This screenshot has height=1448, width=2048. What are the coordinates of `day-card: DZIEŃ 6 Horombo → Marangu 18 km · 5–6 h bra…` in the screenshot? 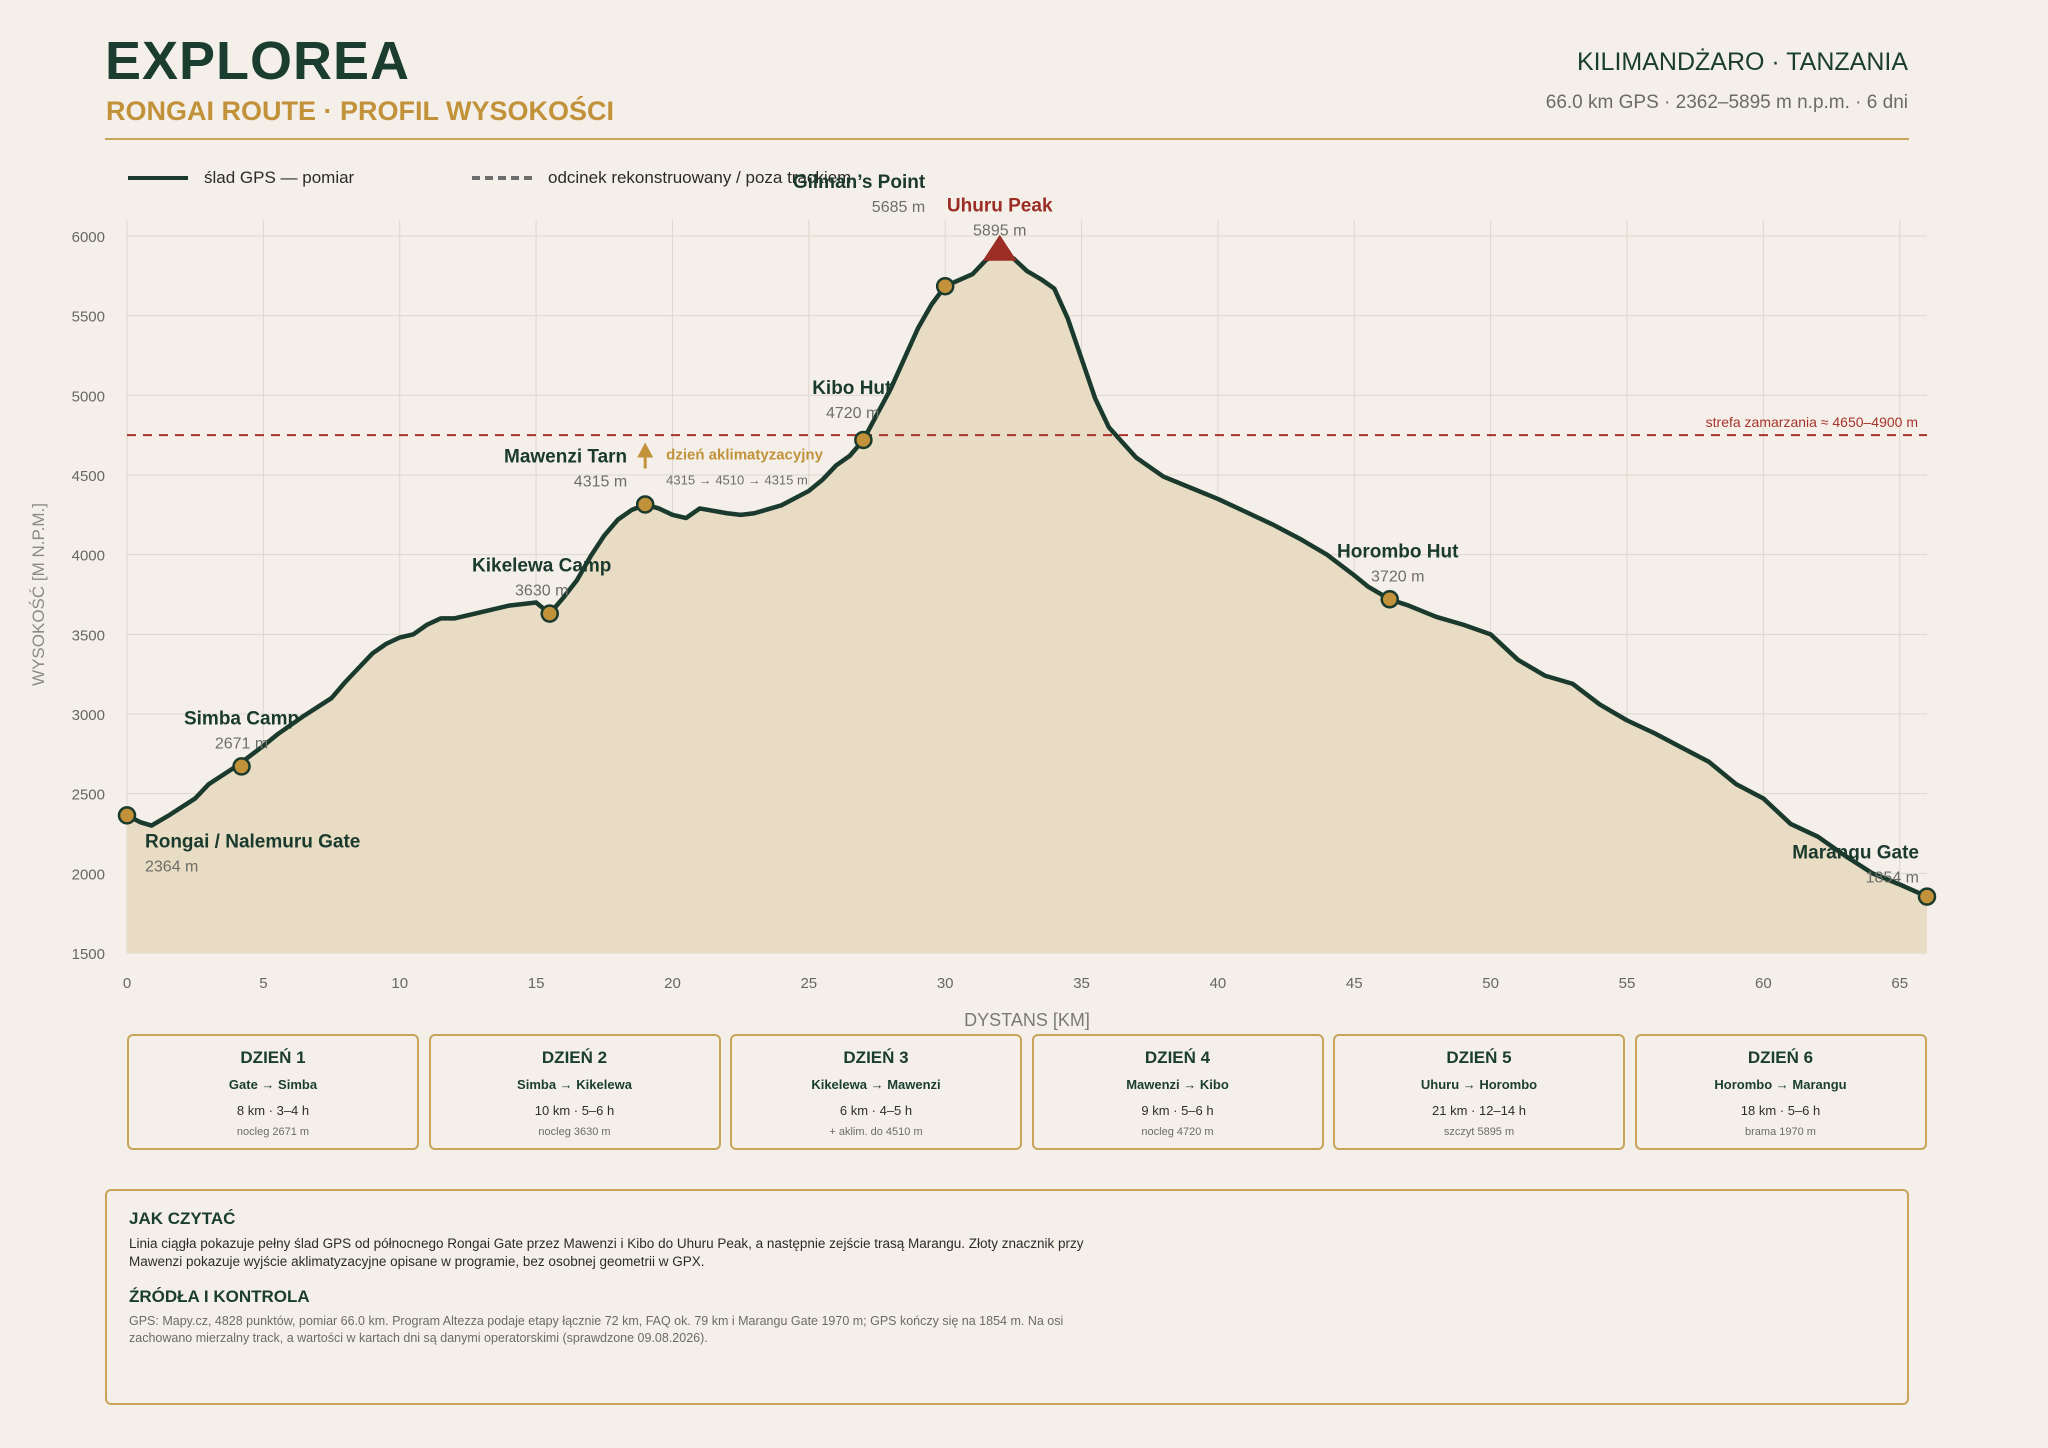 It's located at (1780, 1092).